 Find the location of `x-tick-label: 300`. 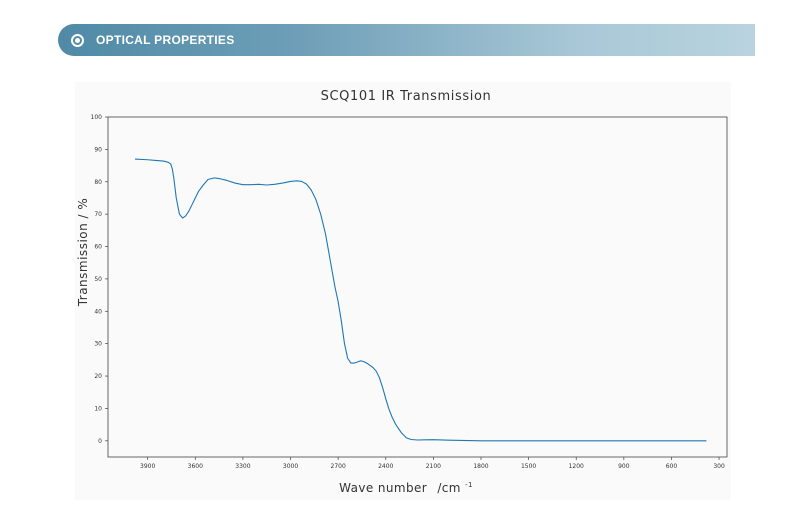

x-tick-label: 300 is located at coordinates (719, 466).